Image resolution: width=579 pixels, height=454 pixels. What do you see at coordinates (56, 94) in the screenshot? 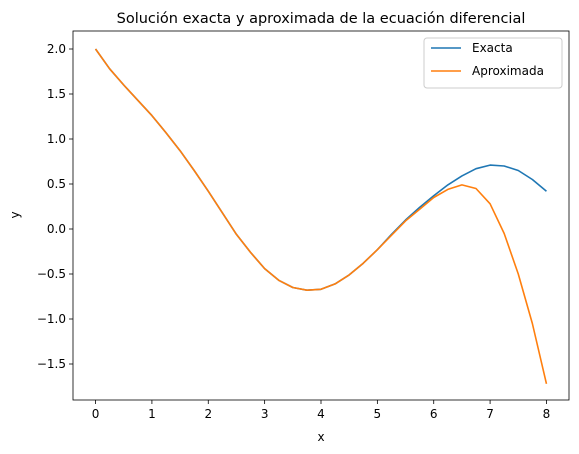
I see `y-tick-label: 1.5` at bounding box center [56, 94].